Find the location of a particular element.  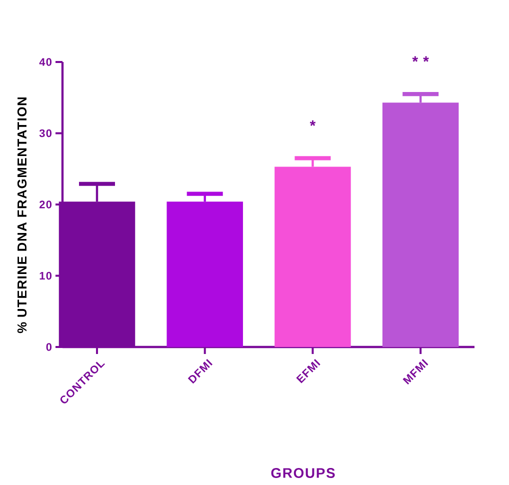

annotation: * * is located at coordinates (420, 59).